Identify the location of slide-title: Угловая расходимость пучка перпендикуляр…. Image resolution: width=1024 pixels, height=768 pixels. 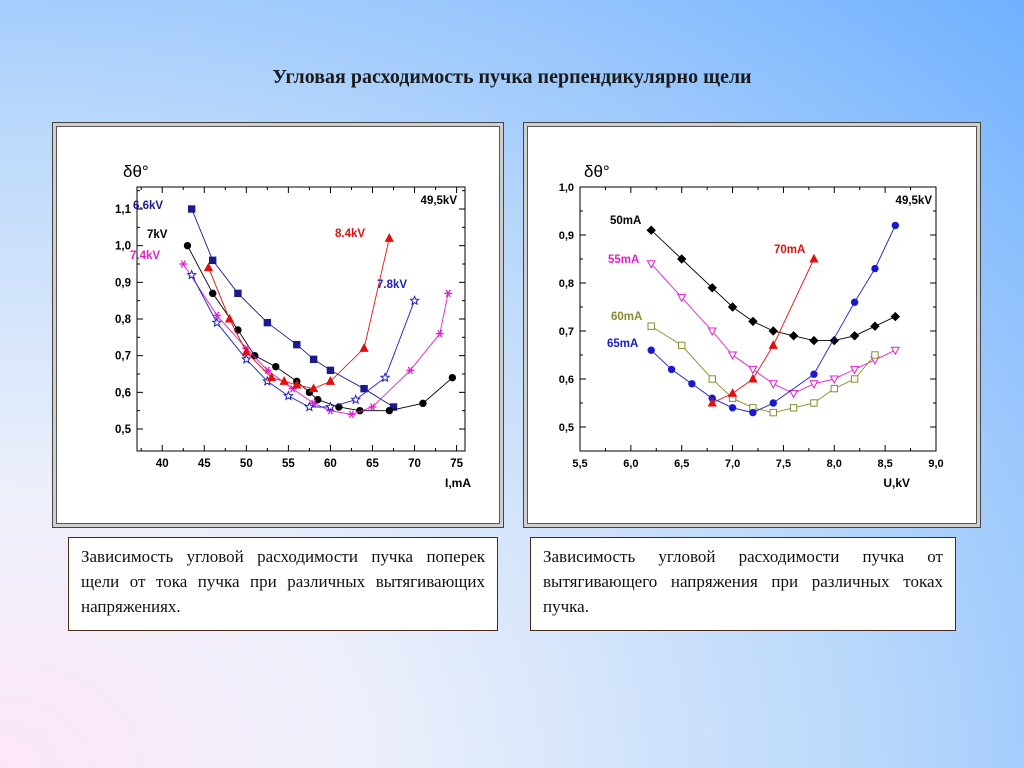
(512, 77).